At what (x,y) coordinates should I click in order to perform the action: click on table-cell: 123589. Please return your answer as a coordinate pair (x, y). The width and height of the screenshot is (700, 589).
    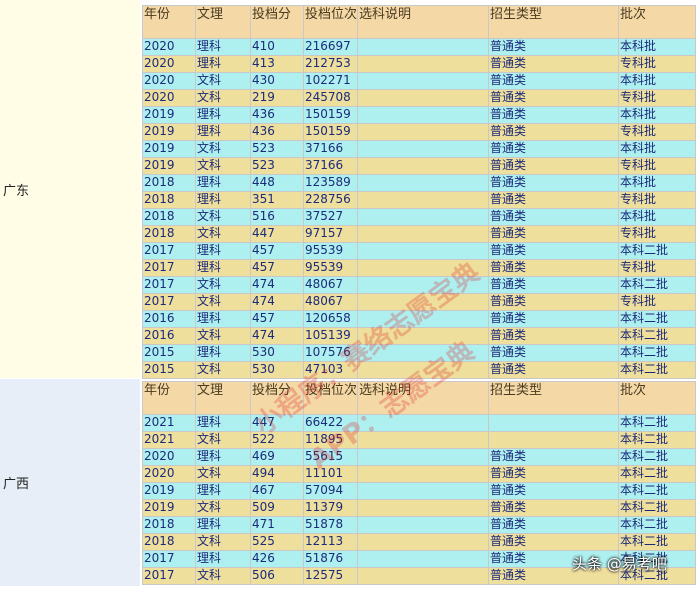
    Looking at the image, I should click on (330, 183).